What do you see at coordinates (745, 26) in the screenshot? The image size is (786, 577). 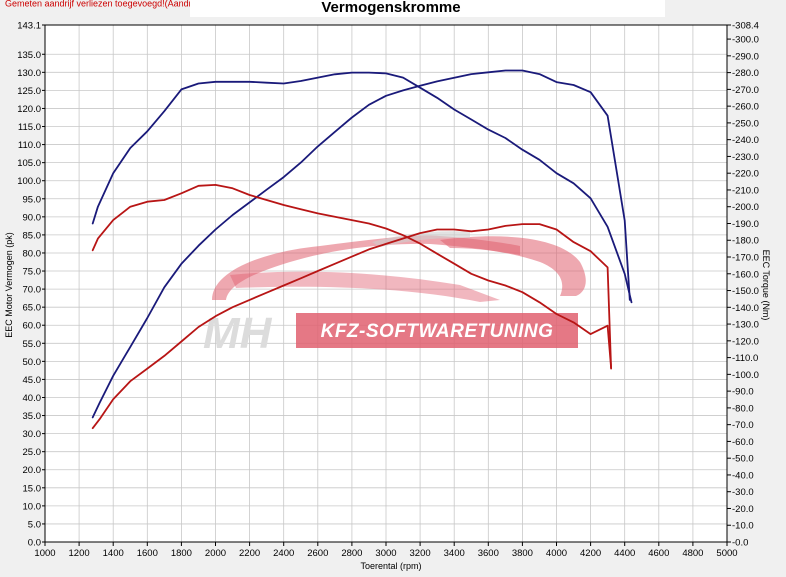 I see `y2-tick-label: -308.4` at bounding box center [745, 26].